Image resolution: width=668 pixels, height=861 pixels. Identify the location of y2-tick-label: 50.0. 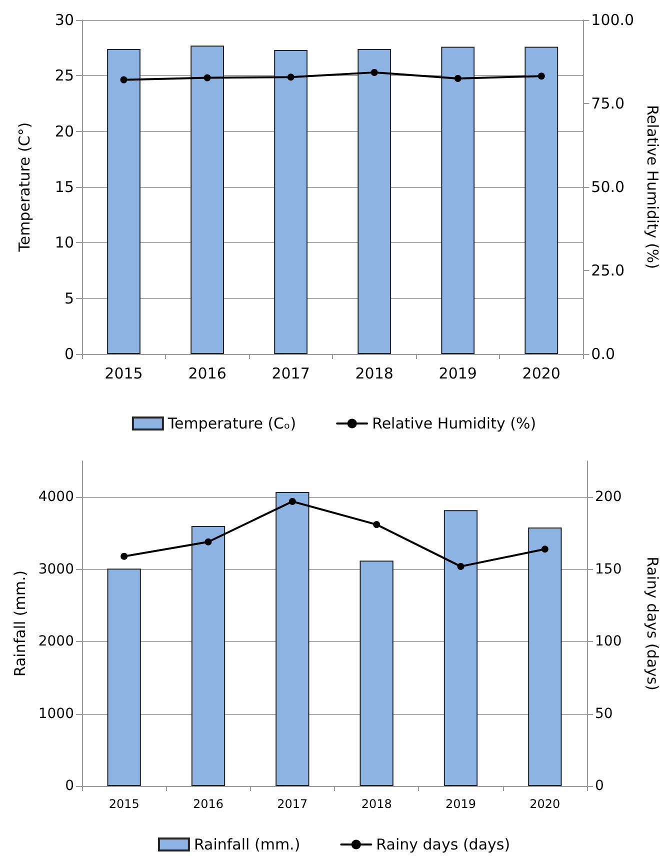
(608, 187).